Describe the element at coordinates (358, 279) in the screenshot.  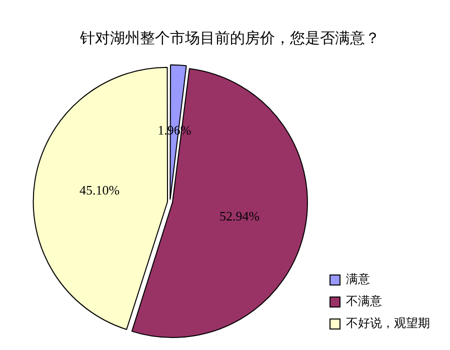
I see `legend-label: 满意` at that location.